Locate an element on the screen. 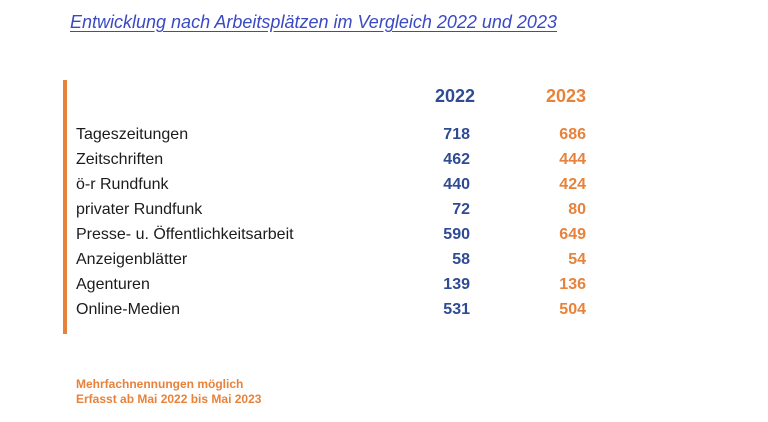  value-2023: 80 is located at coordinates (577, 209).